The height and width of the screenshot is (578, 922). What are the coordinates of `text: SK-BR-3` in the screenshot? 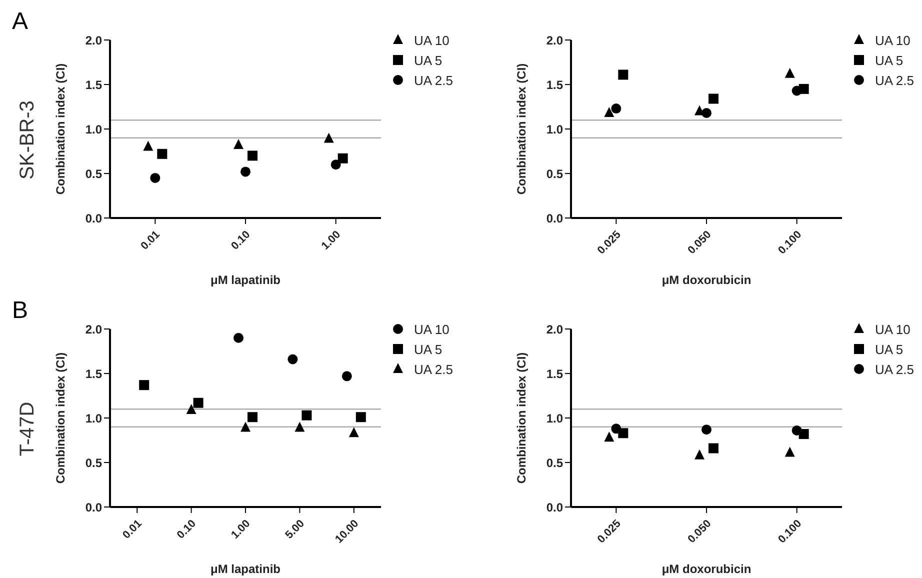 It's located at (28, 140).